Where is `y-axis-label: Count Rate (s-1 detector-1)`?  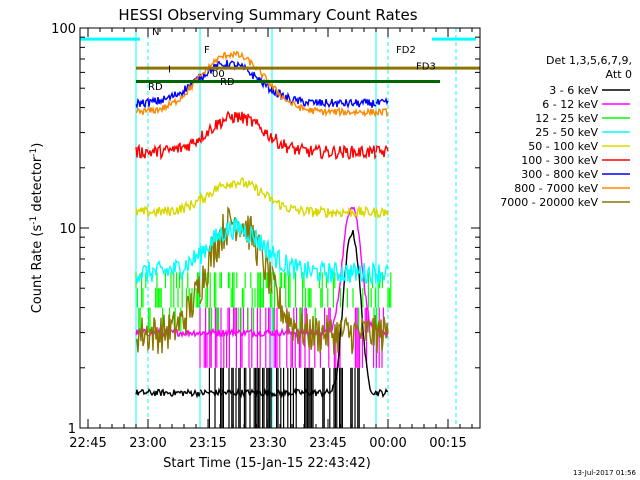 y-axis-label: Count Rate (s-1 detector-1) is located at coordinates (37, 228).